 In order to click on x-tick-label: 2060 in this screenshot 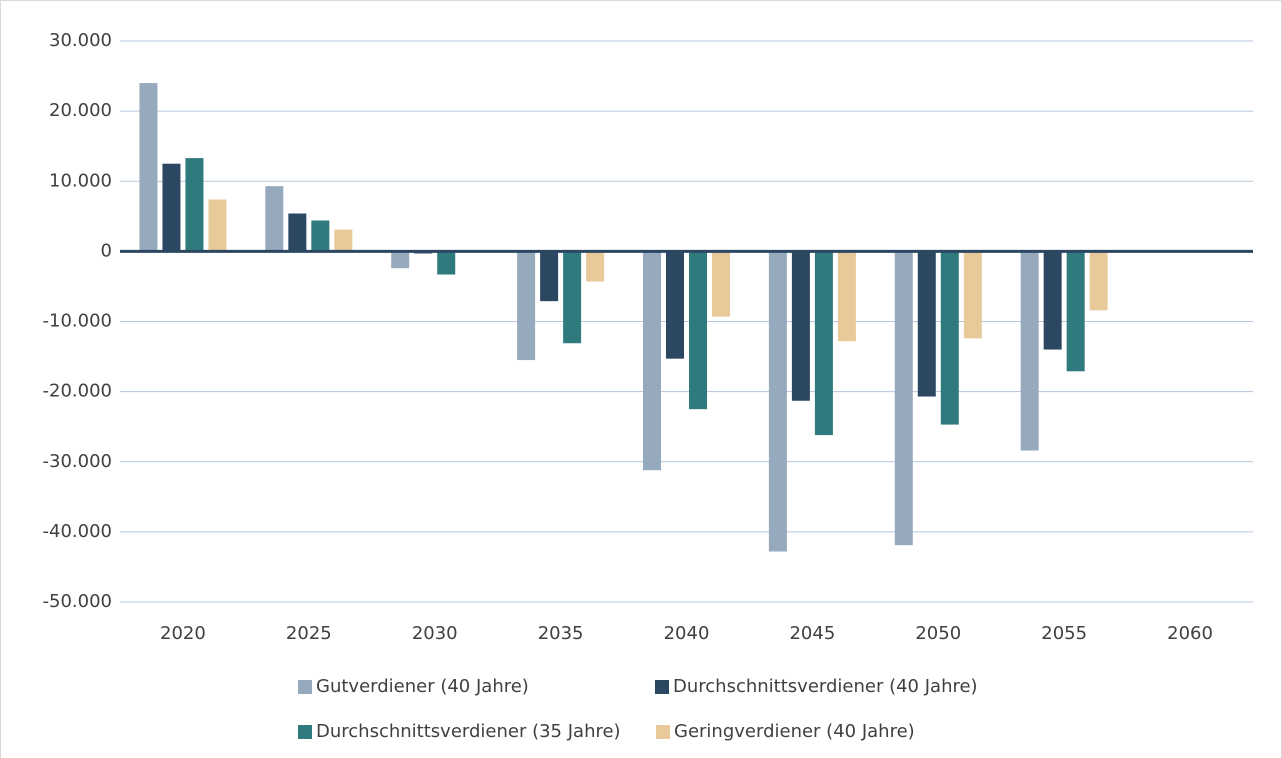, I will do `click(1190, 633)`.